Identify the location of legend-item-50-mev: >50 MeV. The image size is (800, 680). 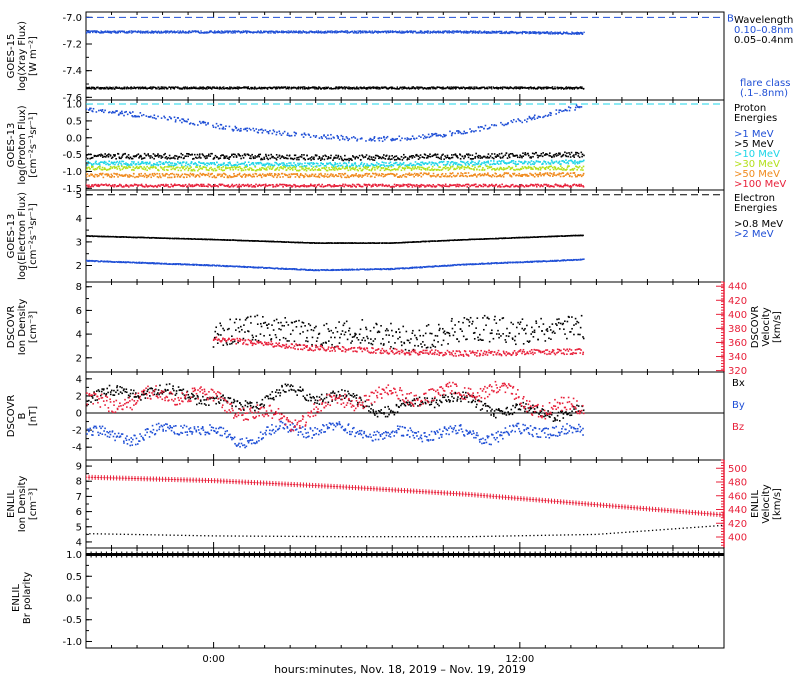
(757, 174).